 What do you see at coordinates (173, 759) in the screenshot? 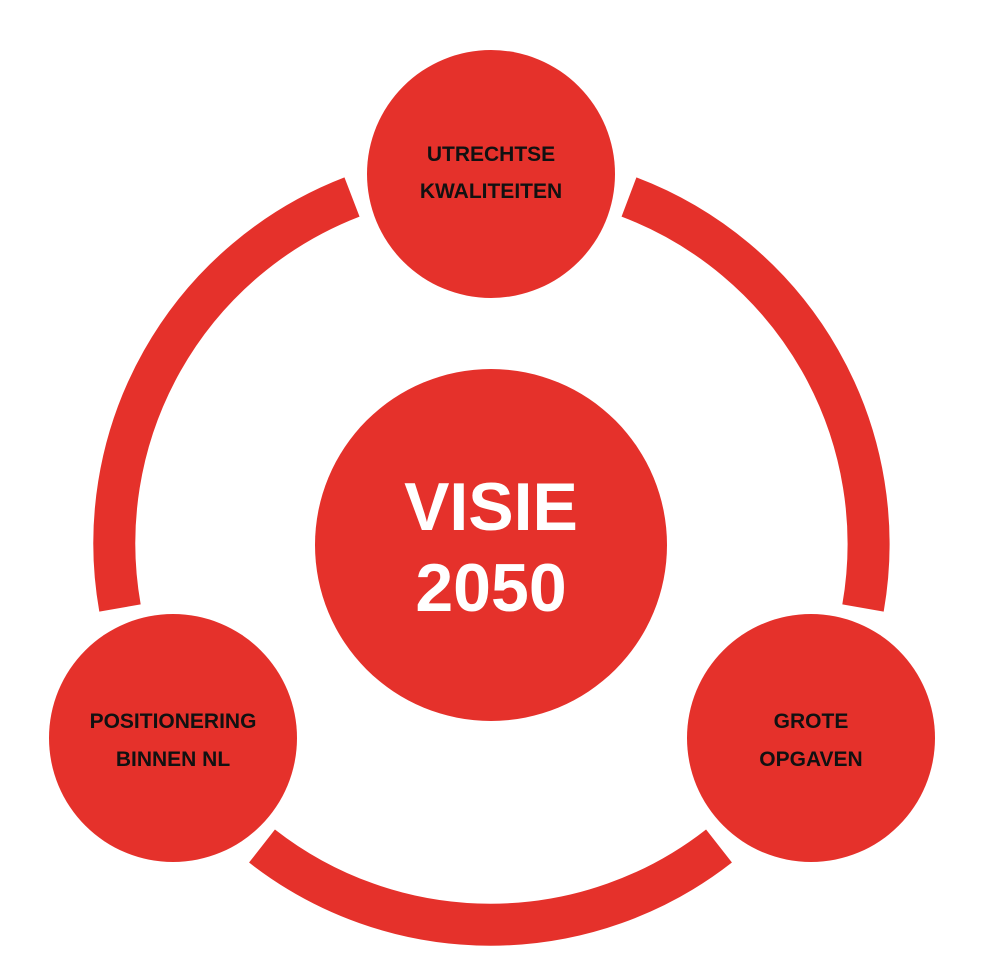
I see `node-bottom-left-line2: BINNEN NL` at bounding box center [173, 759].